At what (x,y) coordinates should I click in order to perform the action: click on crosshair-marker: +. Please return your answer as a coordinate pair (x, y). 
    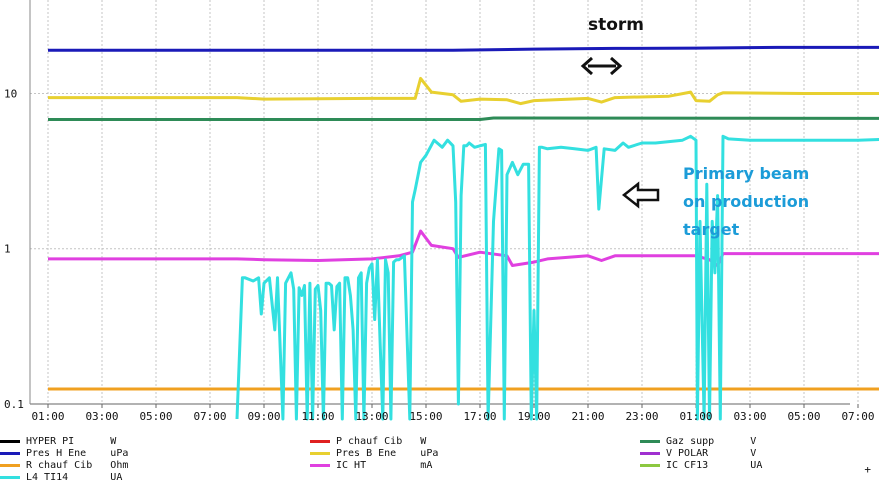
    Looking at the image, I should click on (867, 469).